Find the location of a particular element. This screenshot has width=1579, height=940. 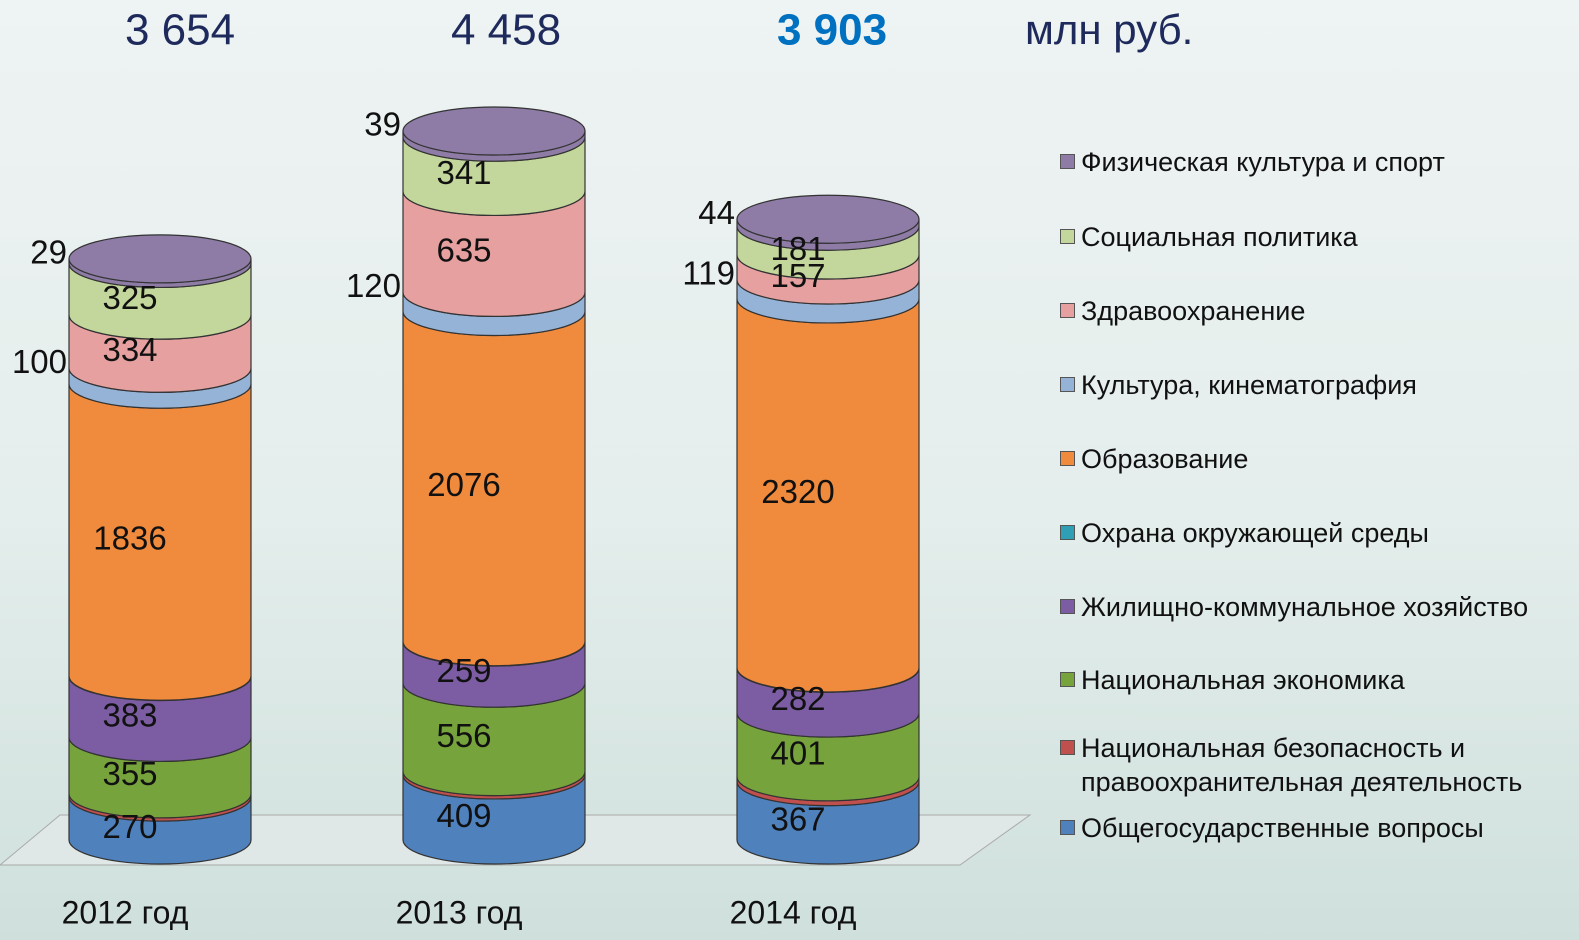

data-label: 282 is located at coordinates (797, 698).